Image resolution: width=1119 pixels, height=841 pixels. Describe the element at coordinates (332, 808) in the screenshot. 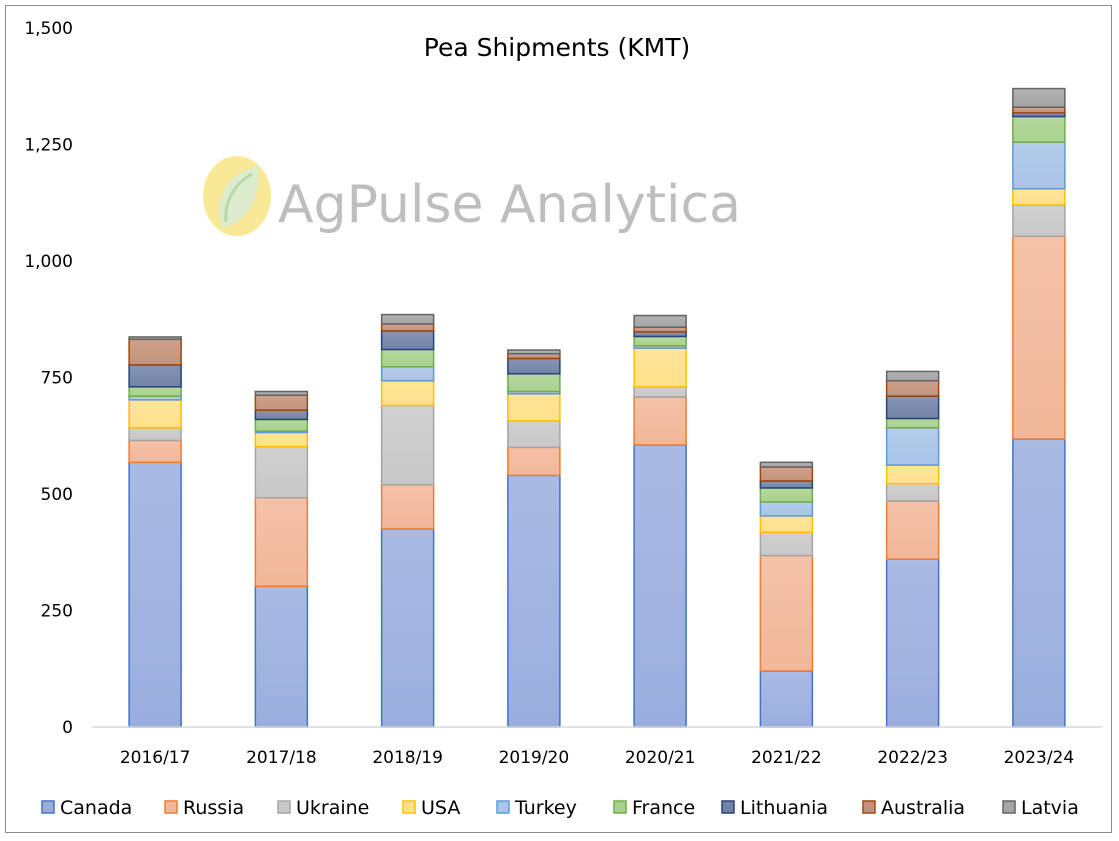

I see `legend-label: Ukraine` at that location.